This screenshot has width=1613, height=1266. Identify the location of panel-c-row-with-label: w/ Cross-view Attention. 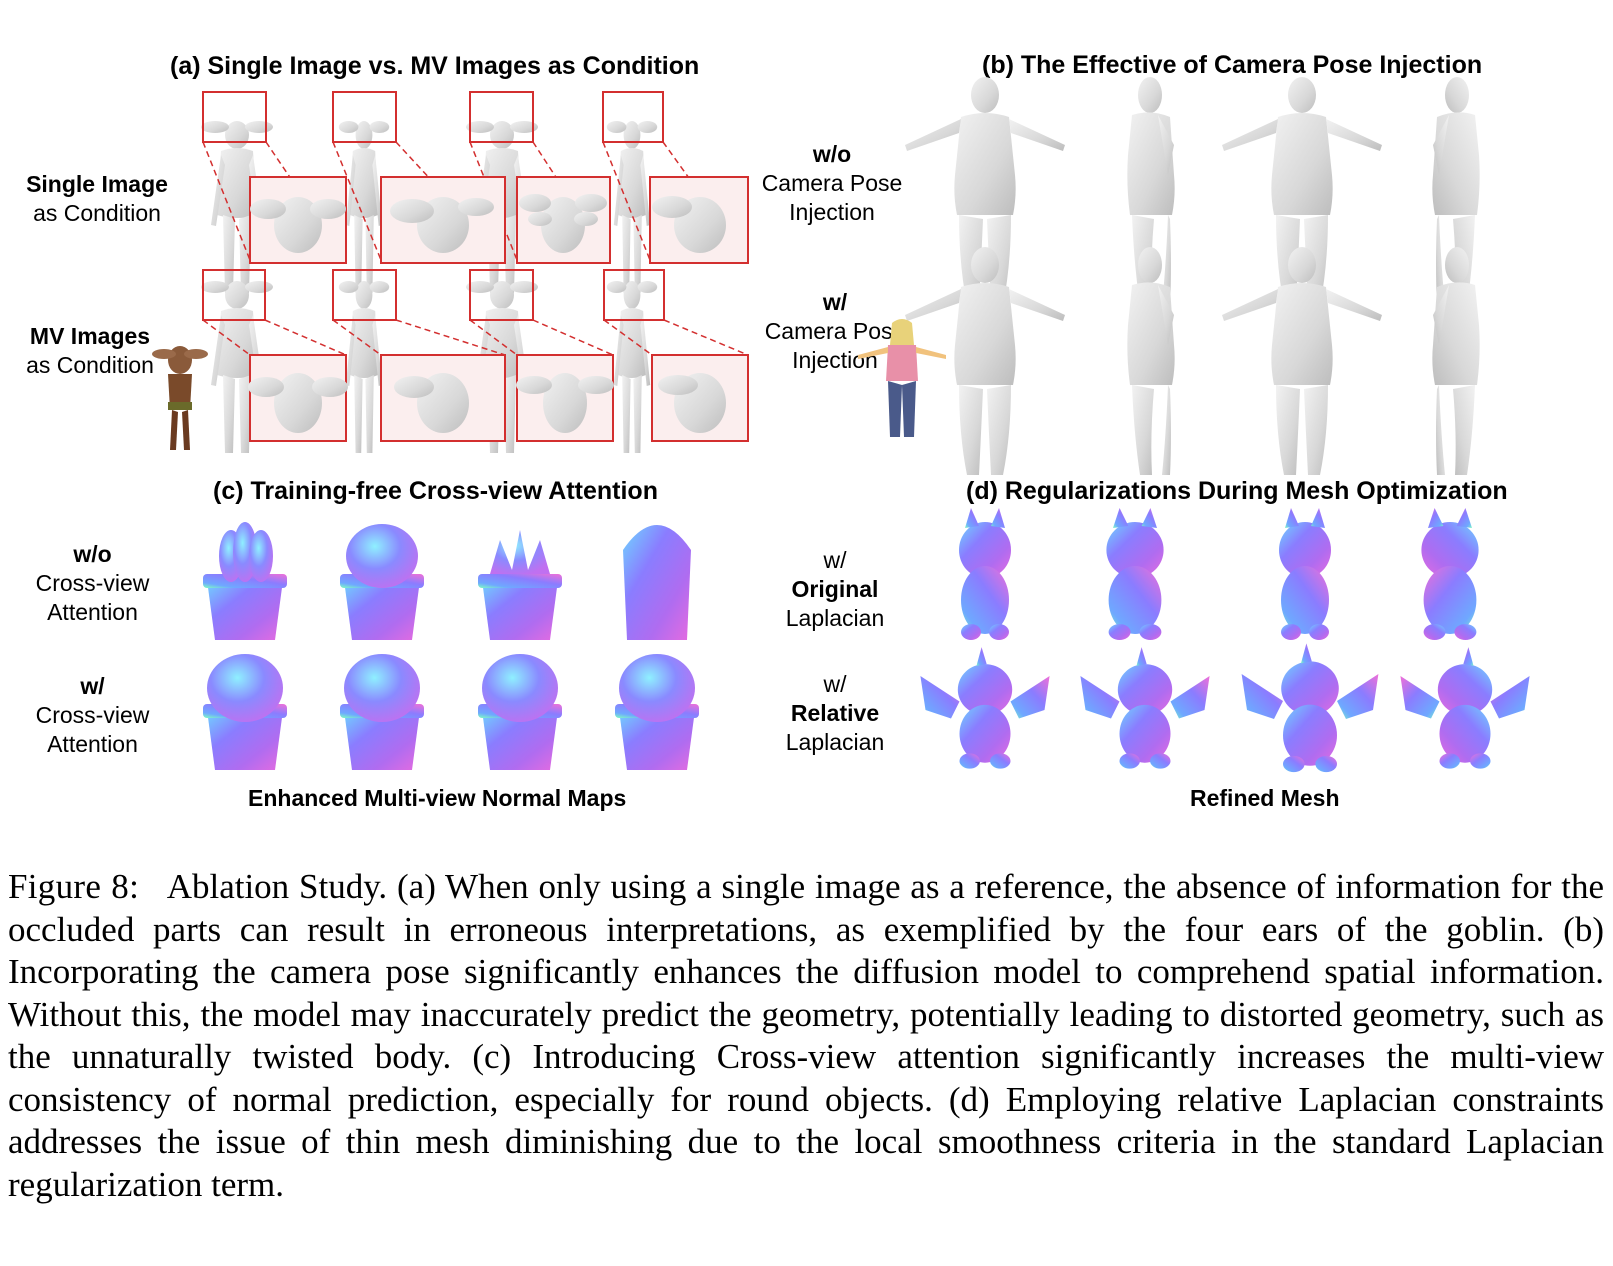
(92, 715).